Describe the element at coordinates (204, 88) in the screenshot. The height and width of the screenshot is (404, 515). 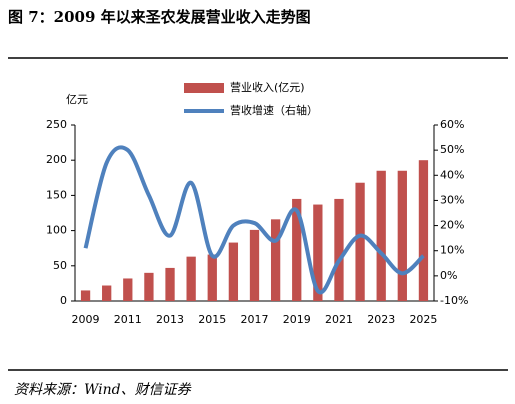
I see `legend-swatch` at that location.